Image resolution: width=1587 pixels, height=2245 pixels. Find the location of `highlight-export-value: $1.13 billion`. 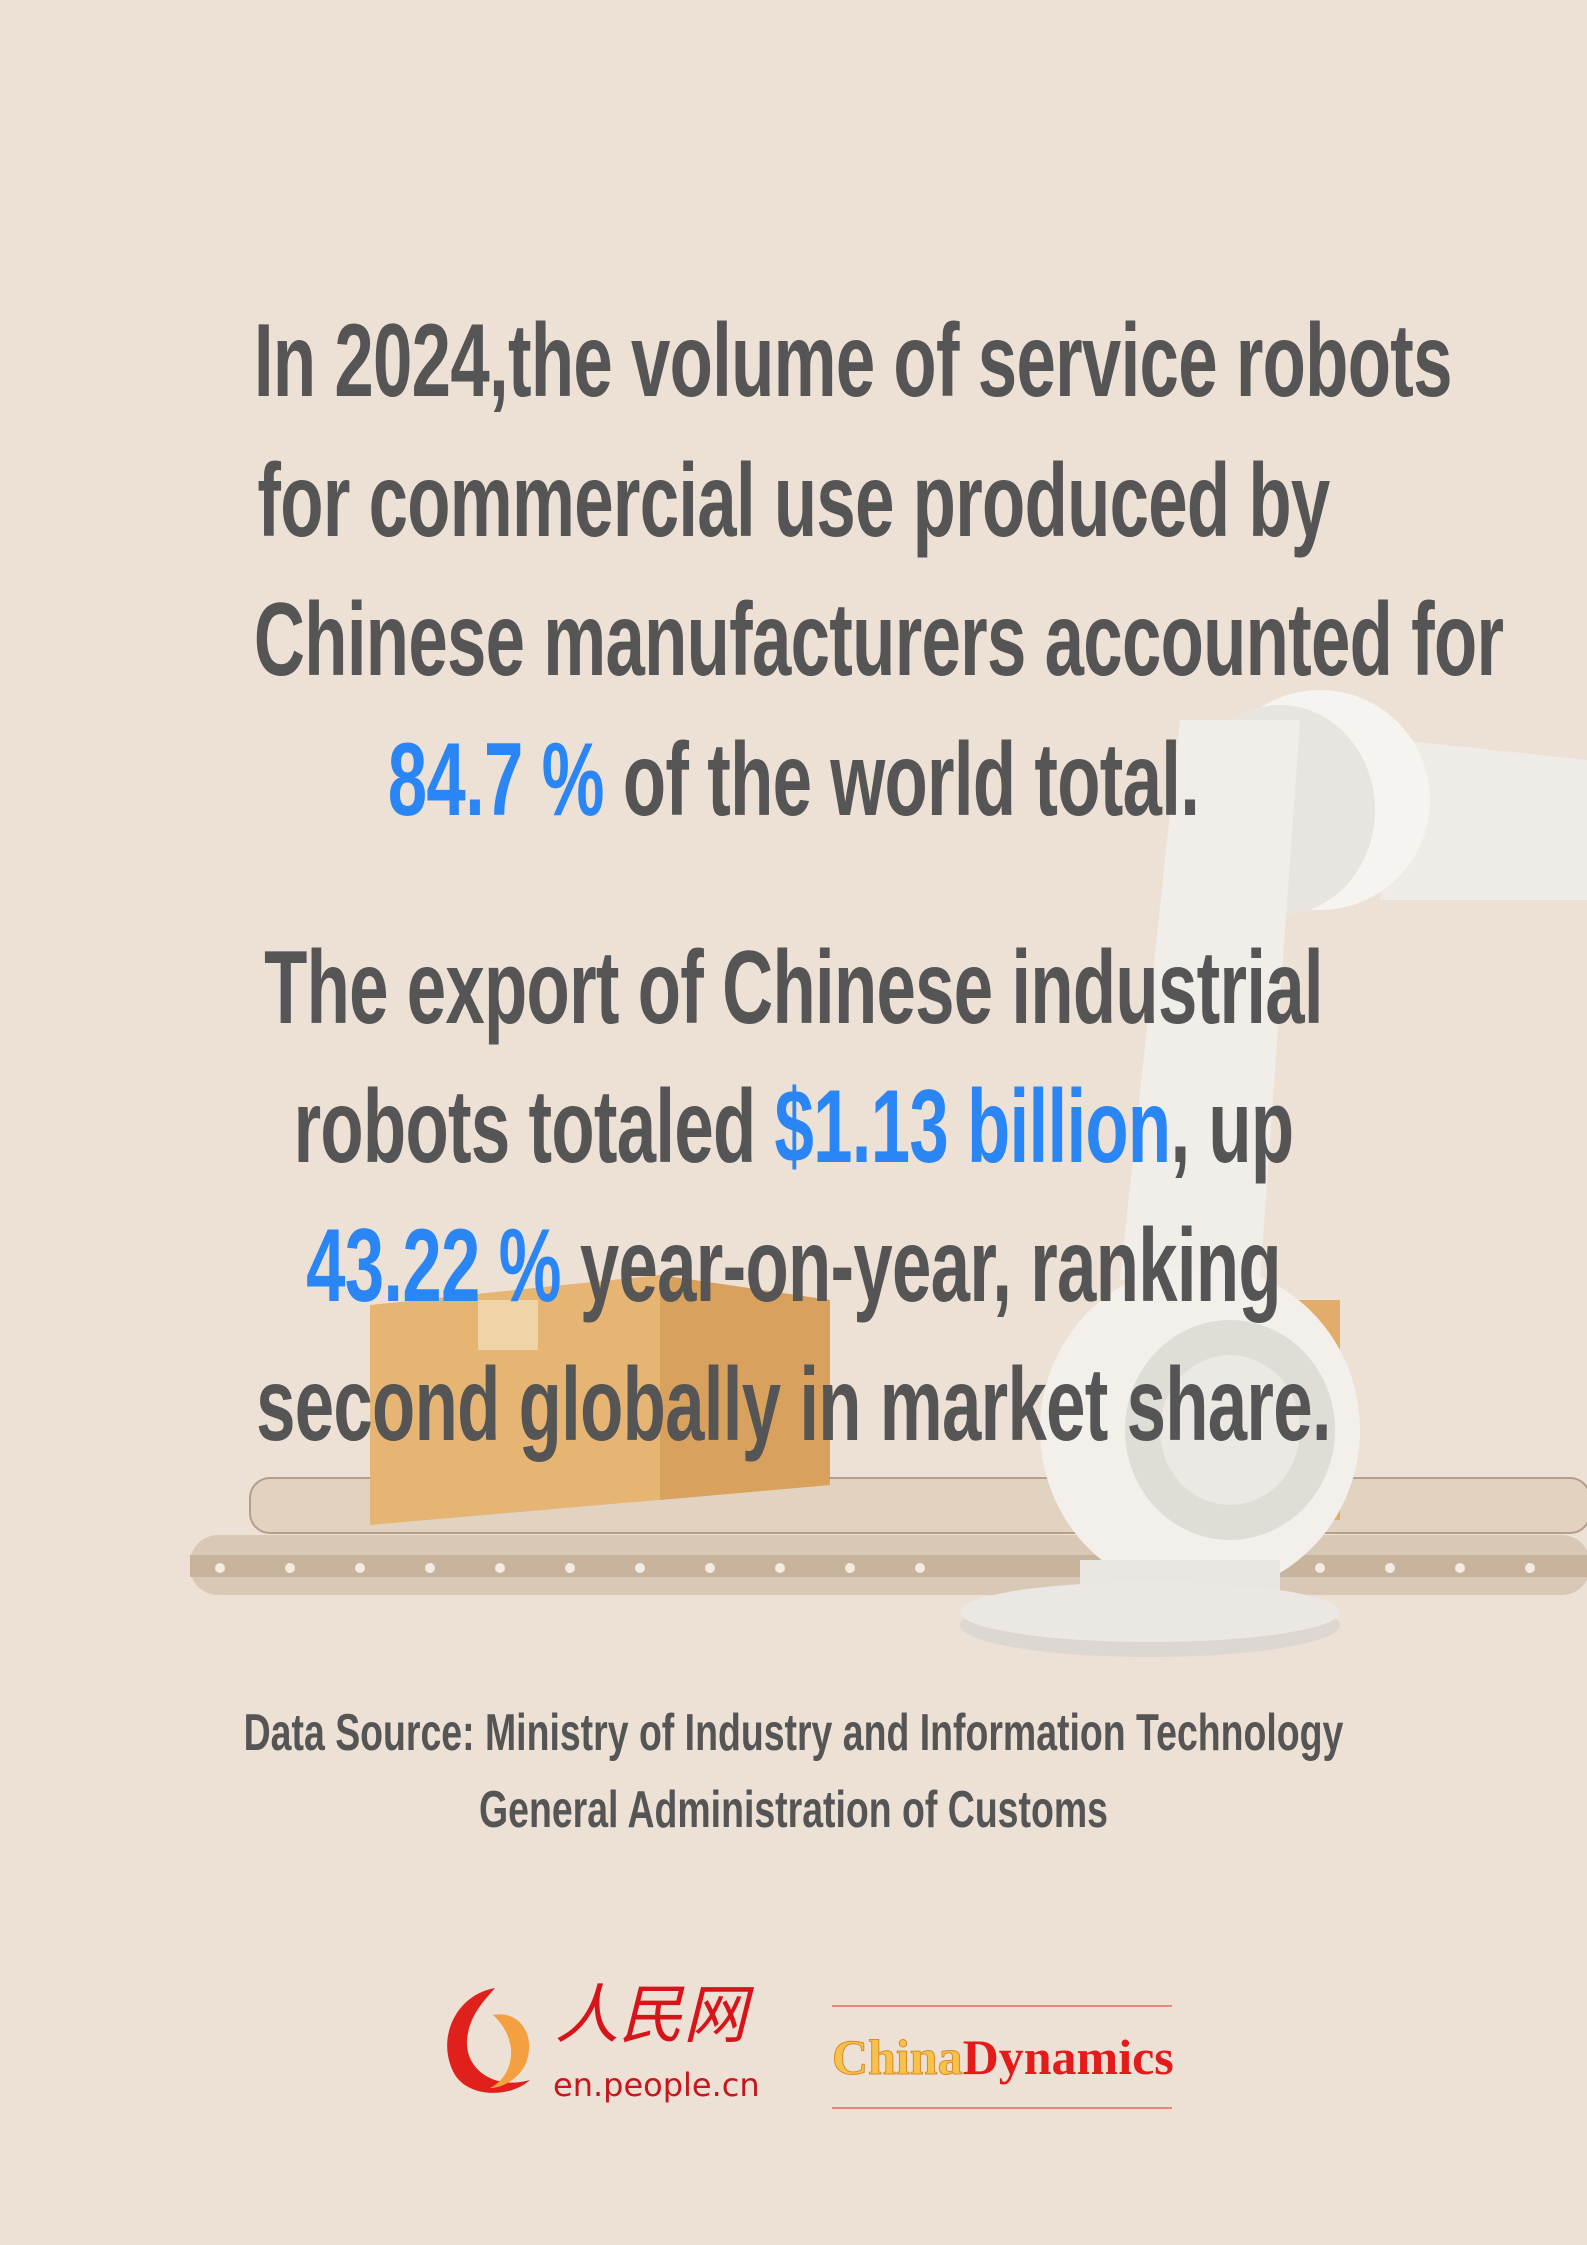

highlight-export-value: $1.13 billion is located at coordinates (972, 1127).